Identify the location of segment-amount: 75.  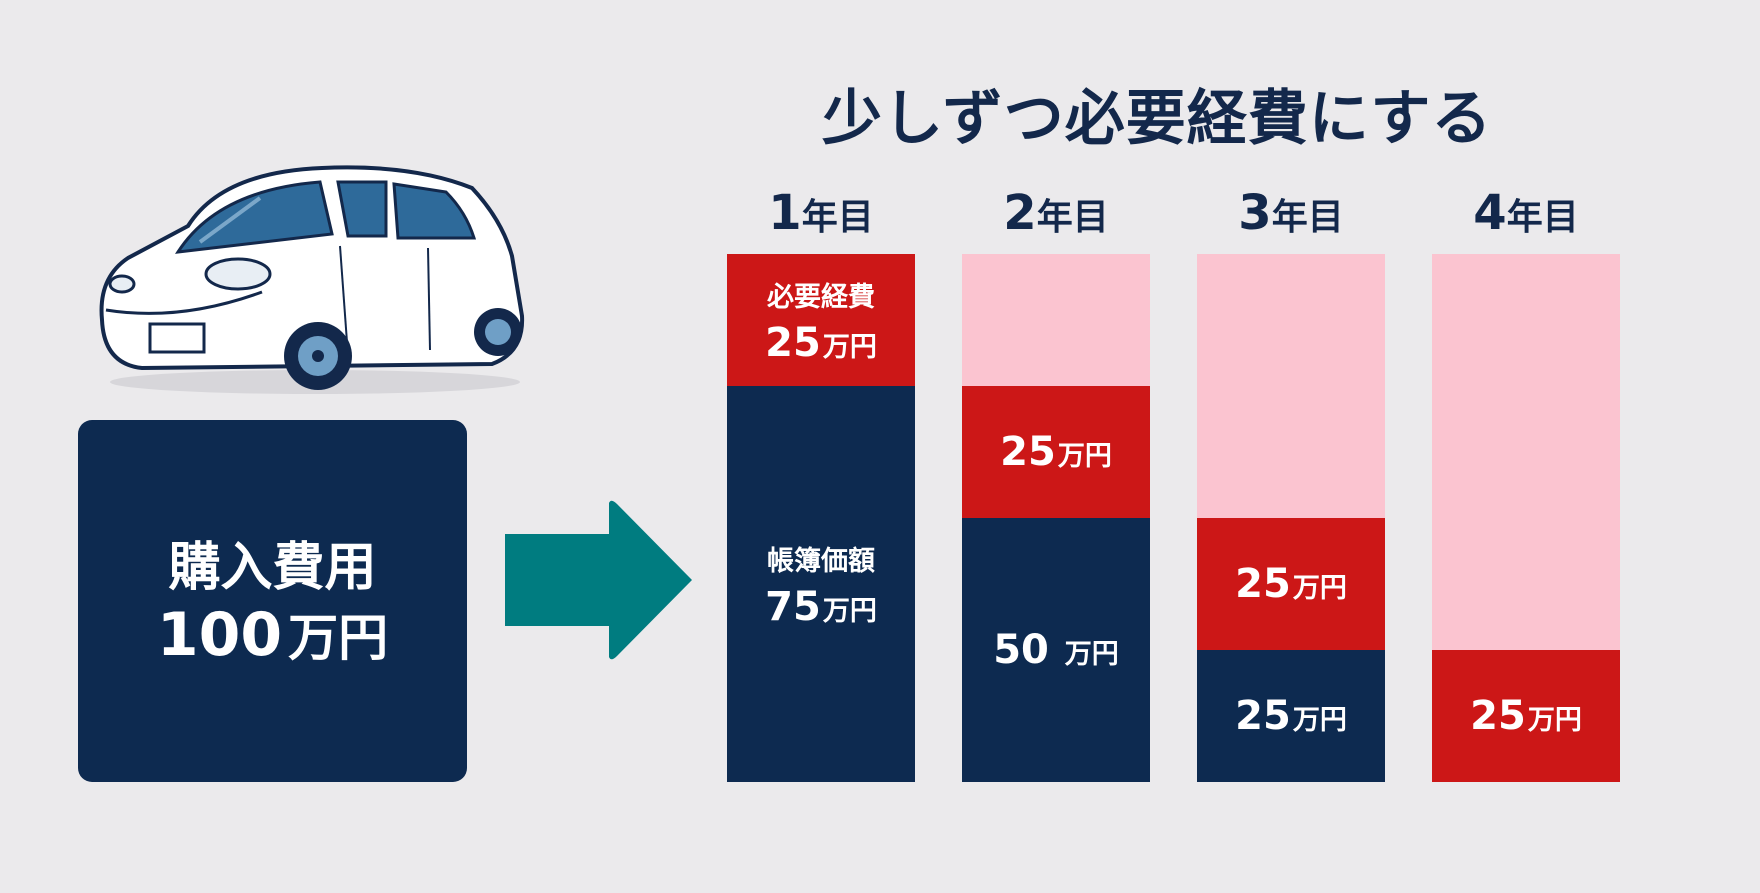
(793, 606).